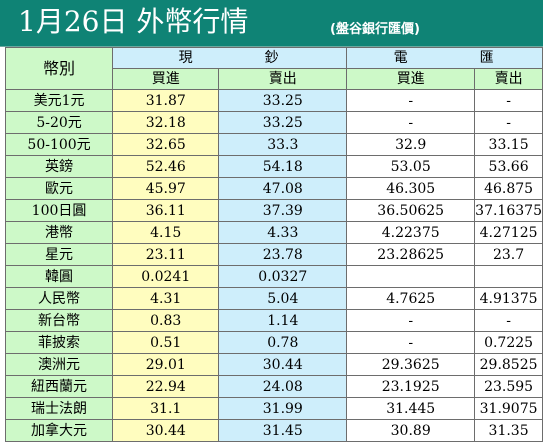 Image resolution: width=543 pixels, height=444 pixels. What do you see at coordinates (508, 298) in the screenshot?
I see `tt-sell-cell: 4.91375` at bounding box center [508, 298].